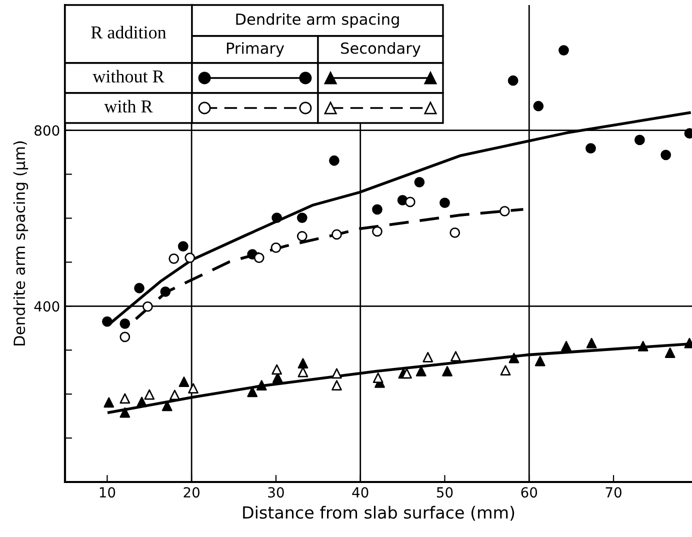 Image resolution: width=692 pixels, height=537 pixels. What do you see at coordinates (444, 492) in the screenshot?
I see `x-tick-label: 50` at bounding box center [444, 492].